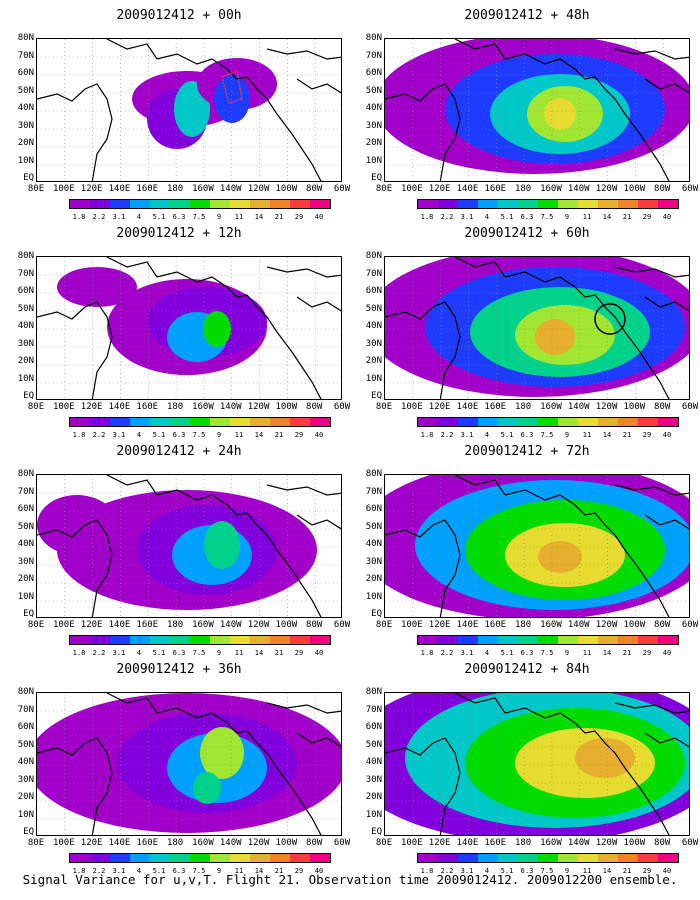 This screenshot has width=700, height=900. What do you see at coordinates (548, 872) in the screenshot?
I see `colorbar-labels: 1.8 2.2 3.1 4 5.1 6.3 7.5 9 11 14 21 29 40` at bounding box center [548, 872].